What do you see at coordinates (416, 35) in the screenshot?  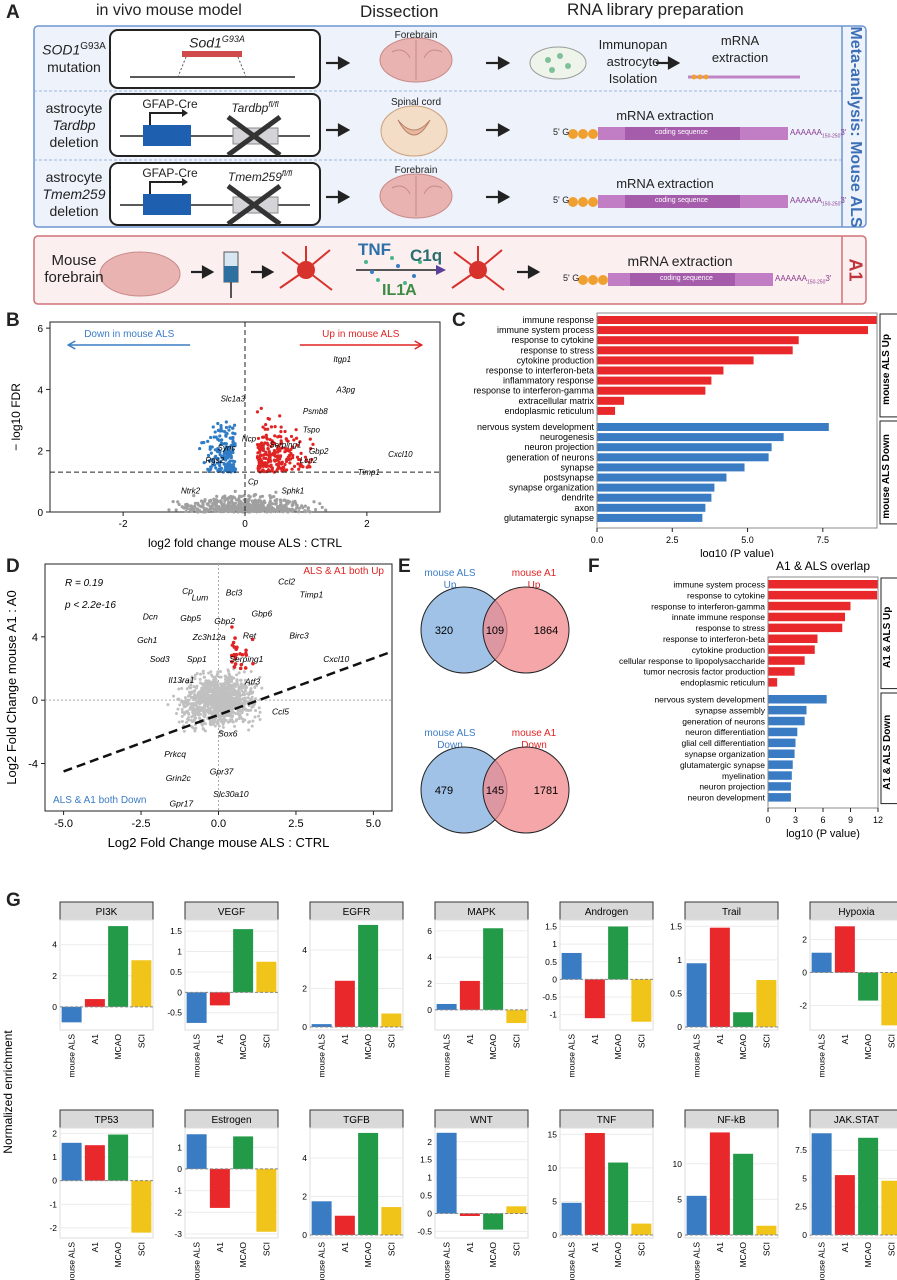 I see `row1-tissue: Forebrain` at bounding box center [416, 35].